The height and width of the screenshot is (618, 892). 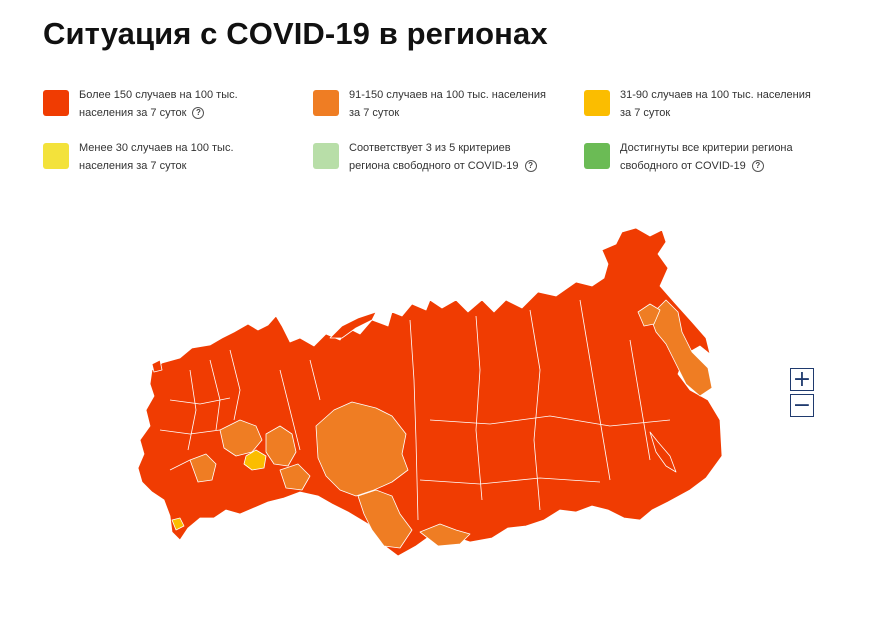 I want to click on map-region-altai-orange, so click(x=385, y=519).